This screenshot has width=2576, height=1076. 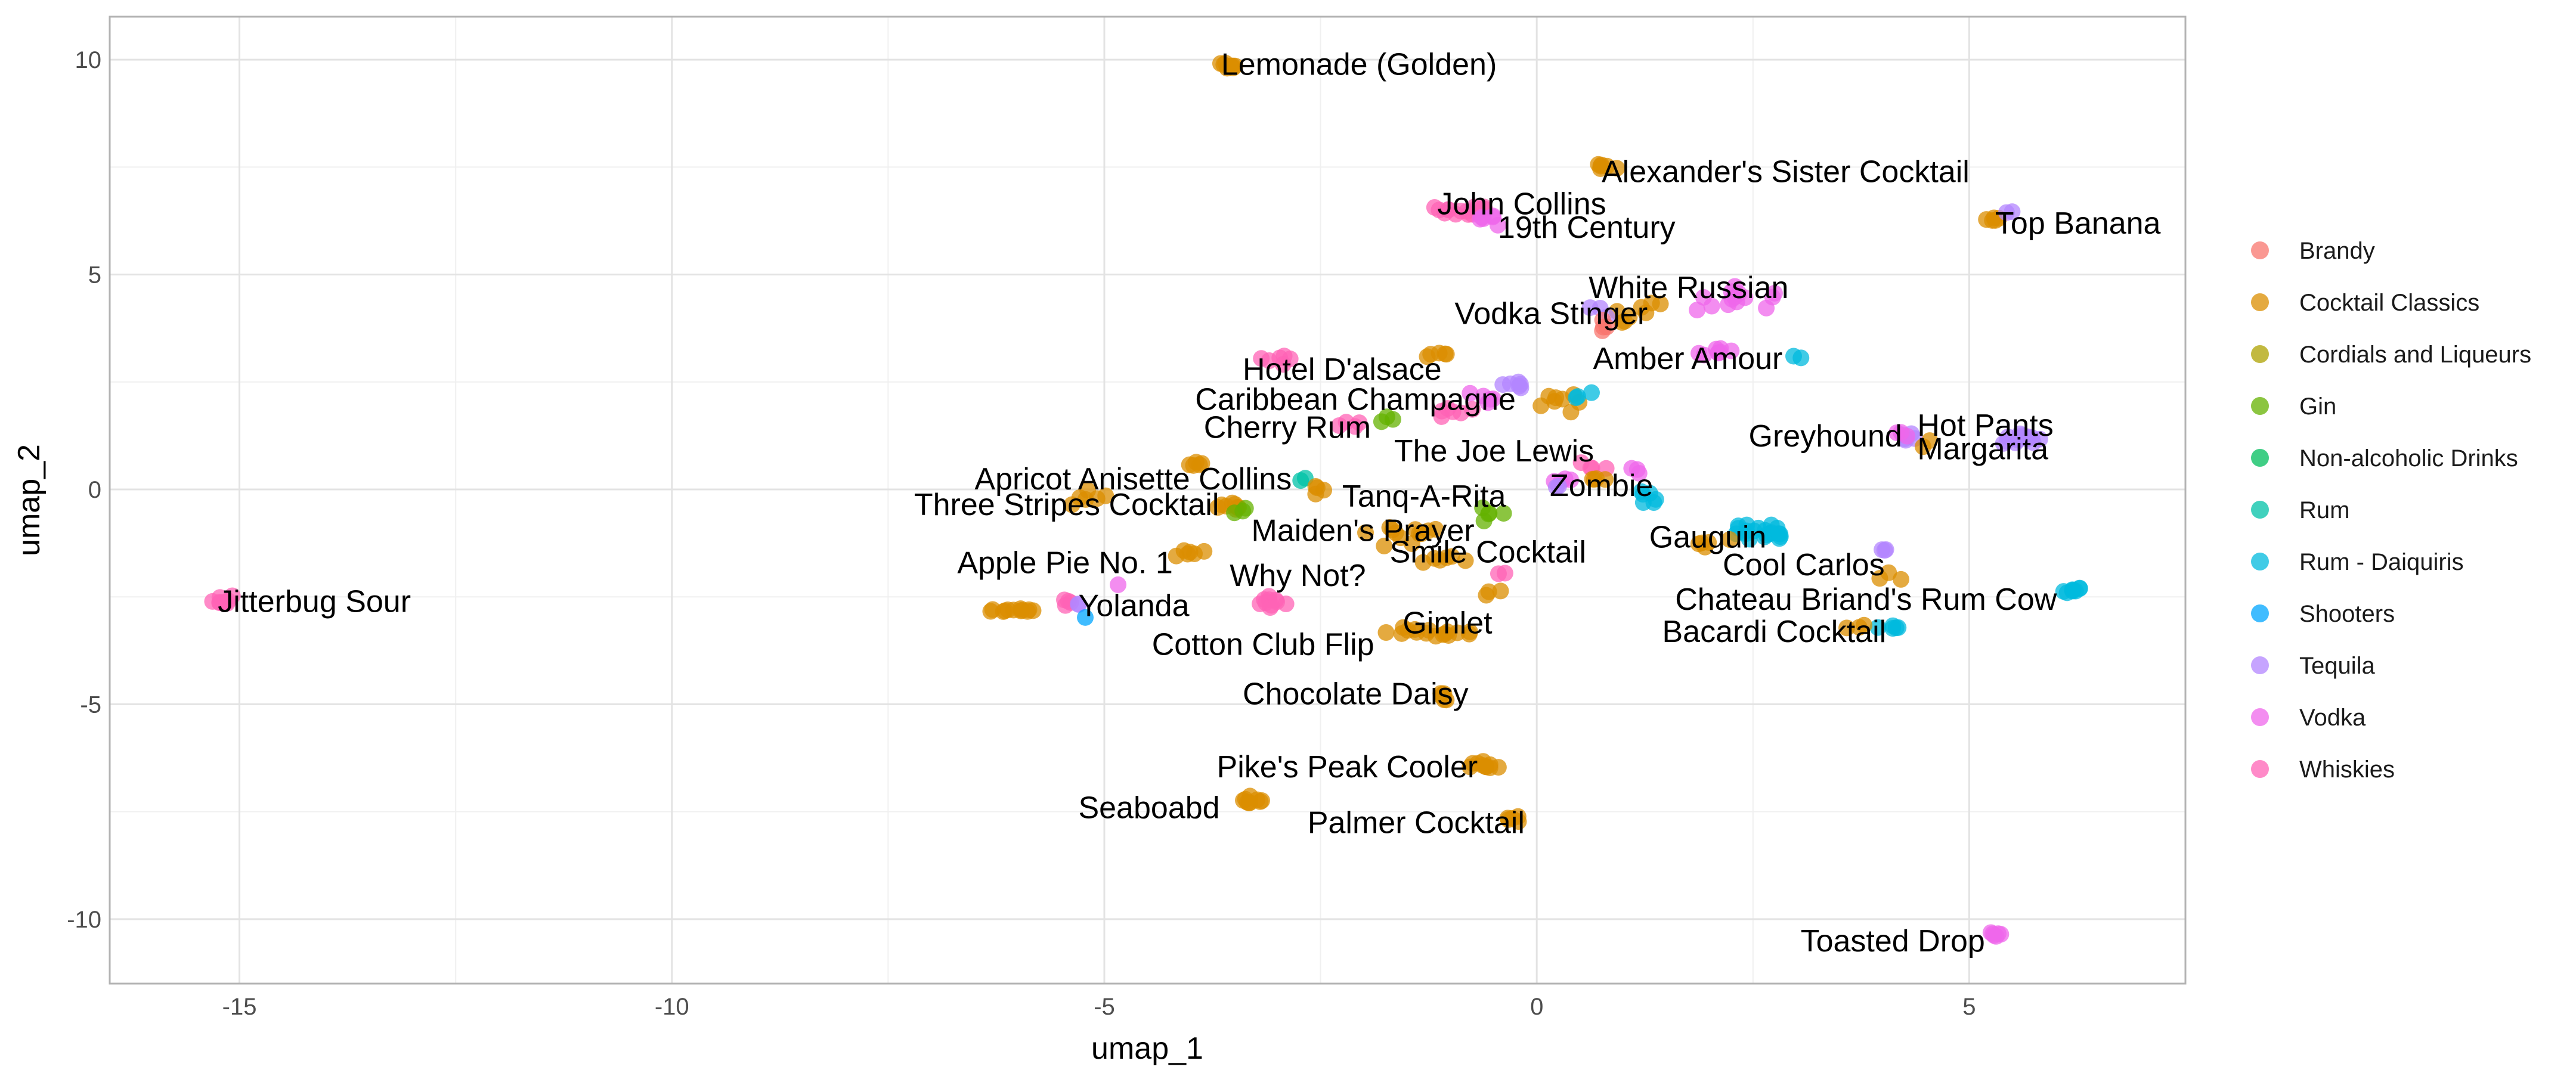 I want to click on legend-label: Non-alcoholic Drinks, so click(x=2409, y=458).